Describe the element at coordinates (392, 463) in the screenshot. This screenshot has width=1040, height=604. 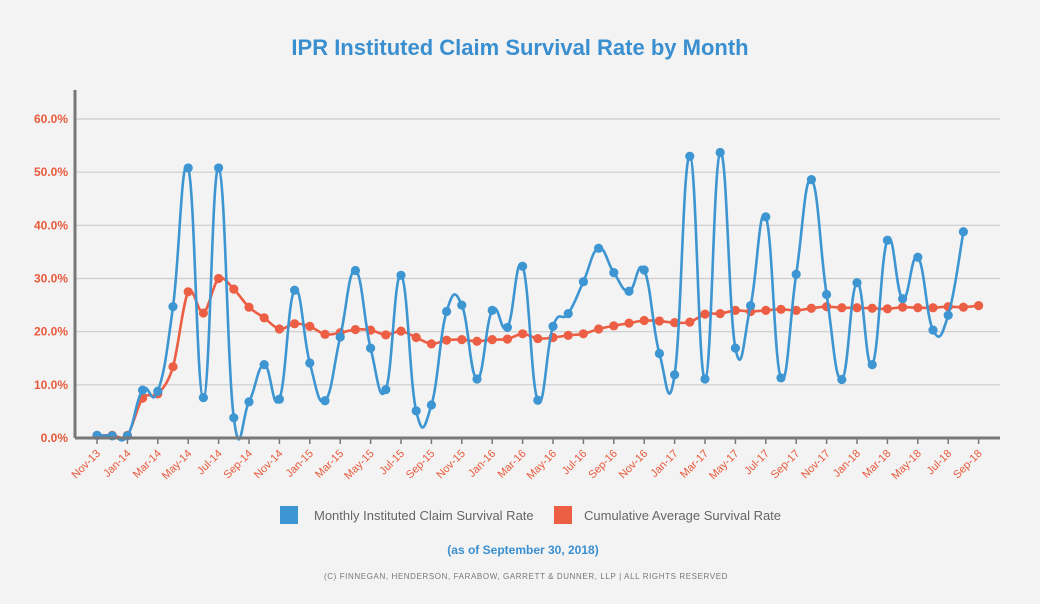
I see `x-tick-label: Jul-15` at that location.